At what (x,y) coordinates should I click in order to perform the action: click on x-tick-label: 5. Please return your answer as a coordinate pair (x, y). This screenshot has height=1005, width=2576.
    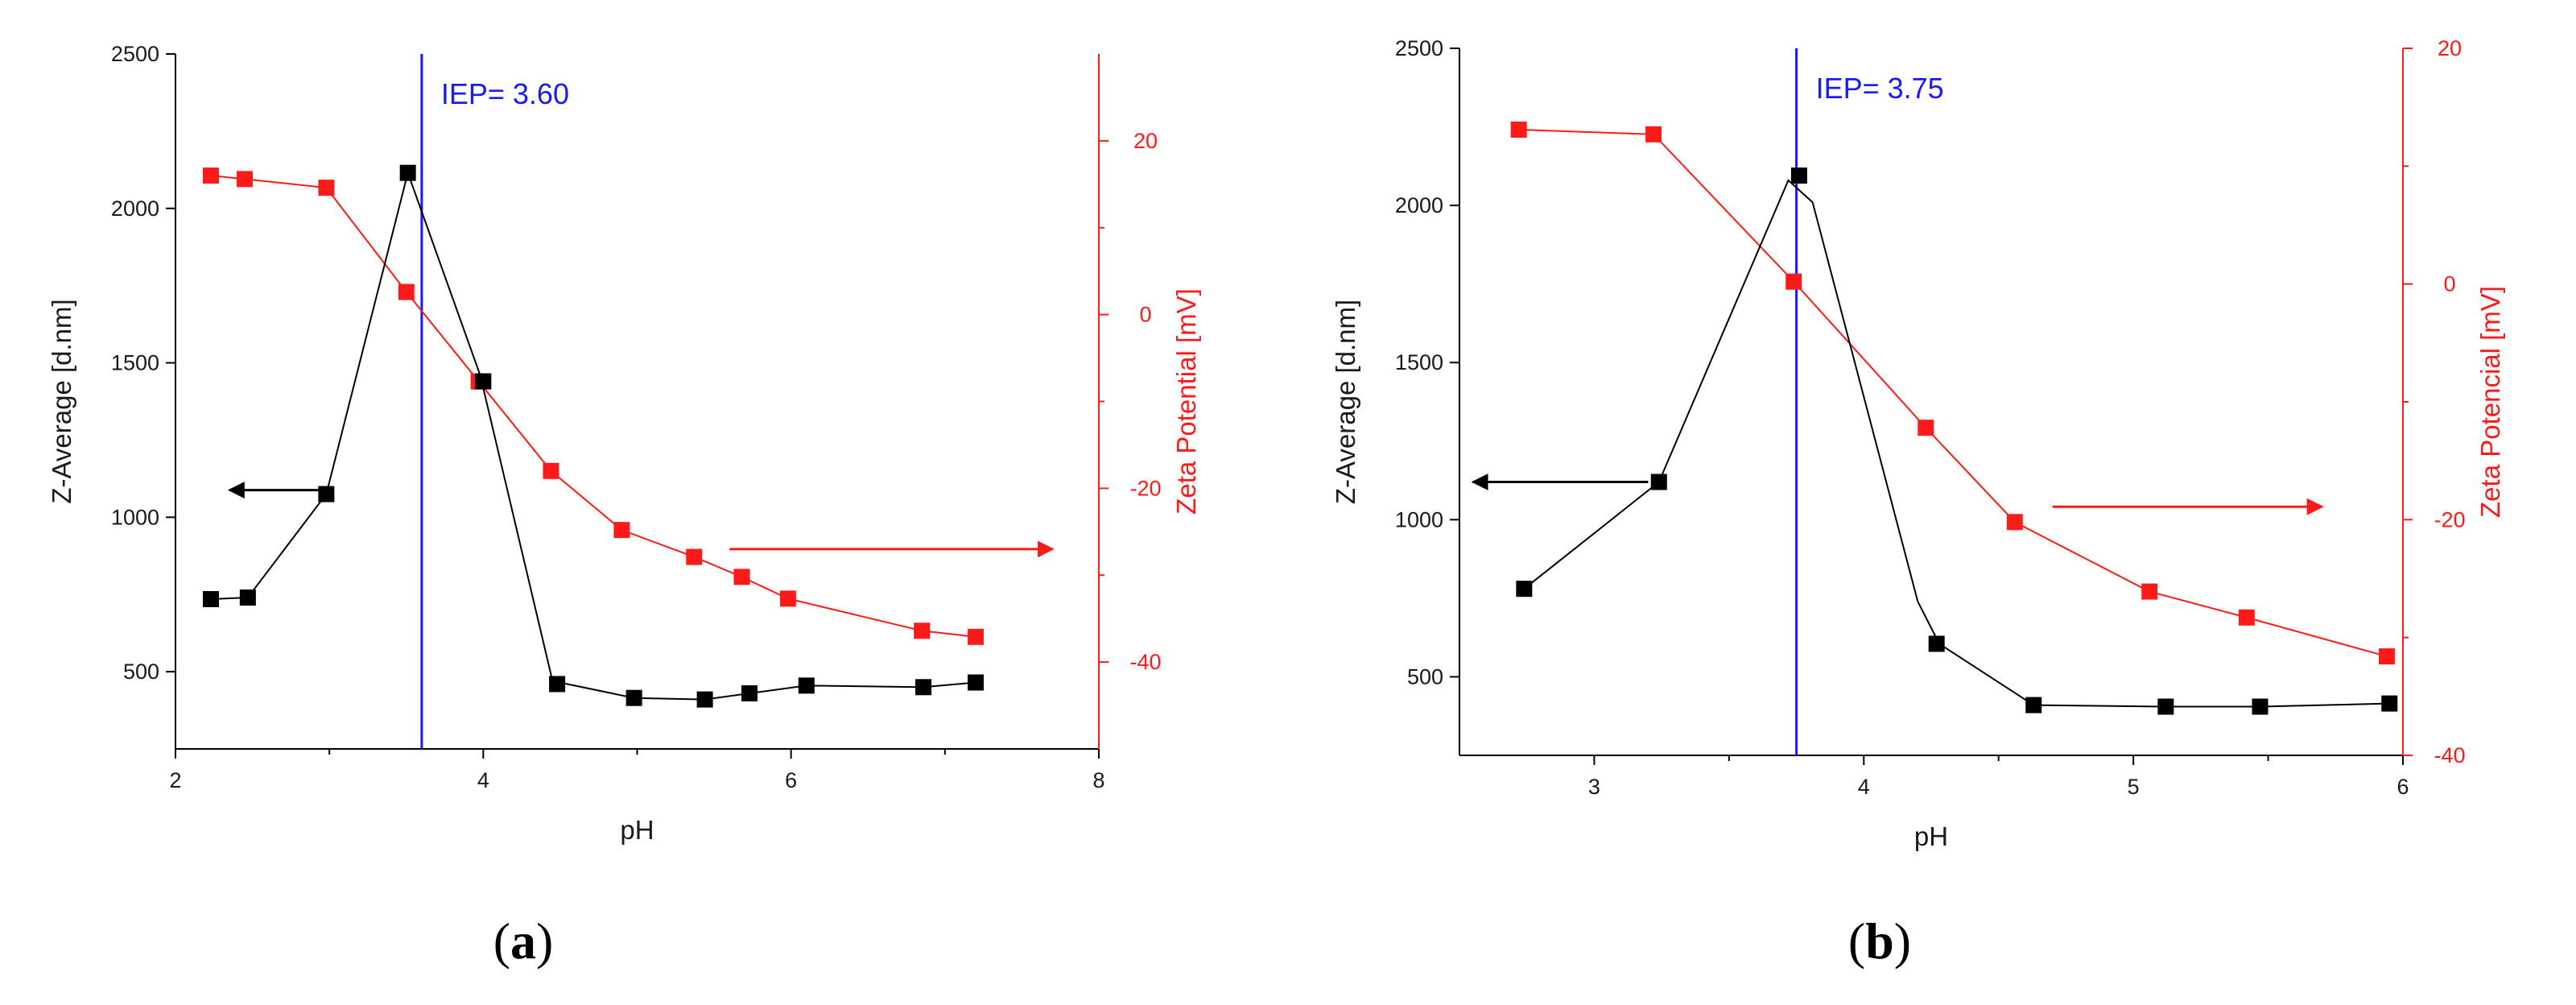
    Looking at the image, I should click on (2134, 787).